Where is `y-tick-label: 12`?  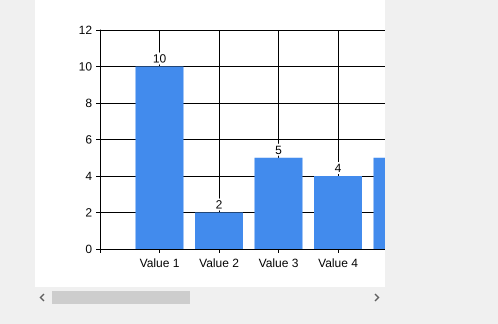 y-tick-label: 12 is located at coordinates (85, 30).